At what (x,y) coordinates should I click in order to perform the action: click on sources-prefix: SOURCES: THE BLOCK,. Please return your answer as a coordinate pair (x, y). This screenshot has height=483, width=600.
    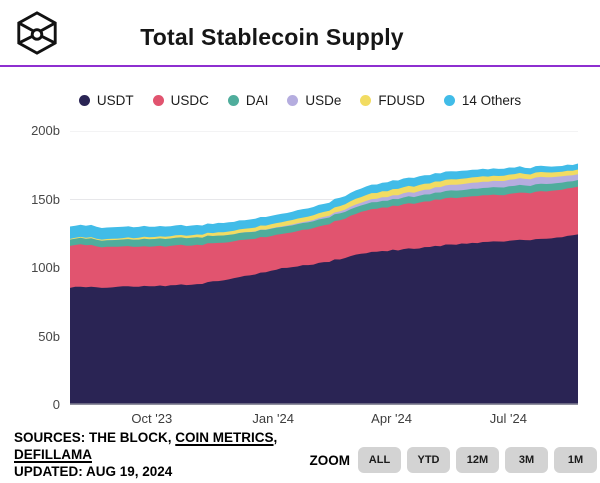
    Looking at the image, I should click on (95, 437).